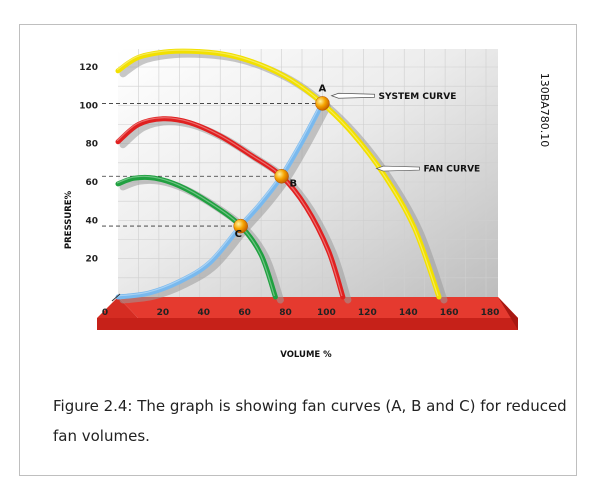 The image size is (595, 494). I want to click on base-platform-top, so click(318, 307).